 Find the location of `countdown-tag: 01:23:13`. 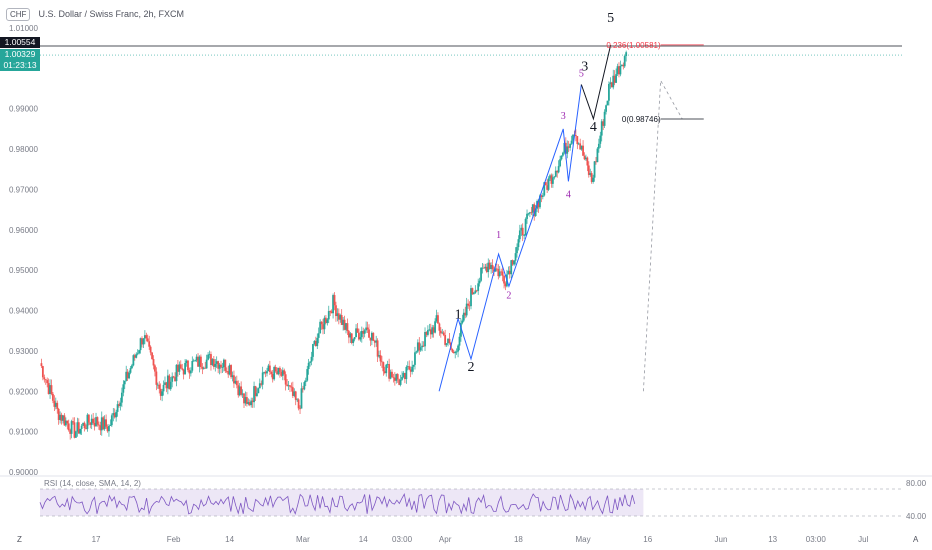

countdown-tag: 01:23:13 is located at coordinates (20, 65).